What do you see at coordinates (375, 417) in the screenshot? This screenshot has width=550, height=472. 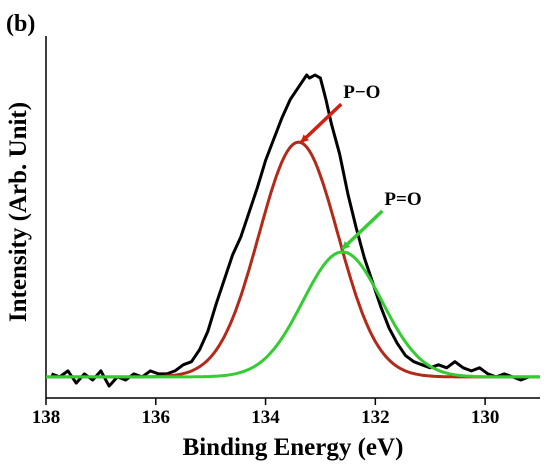 I see `x-tick-label-132: 132` at bounding box center [375, 417].